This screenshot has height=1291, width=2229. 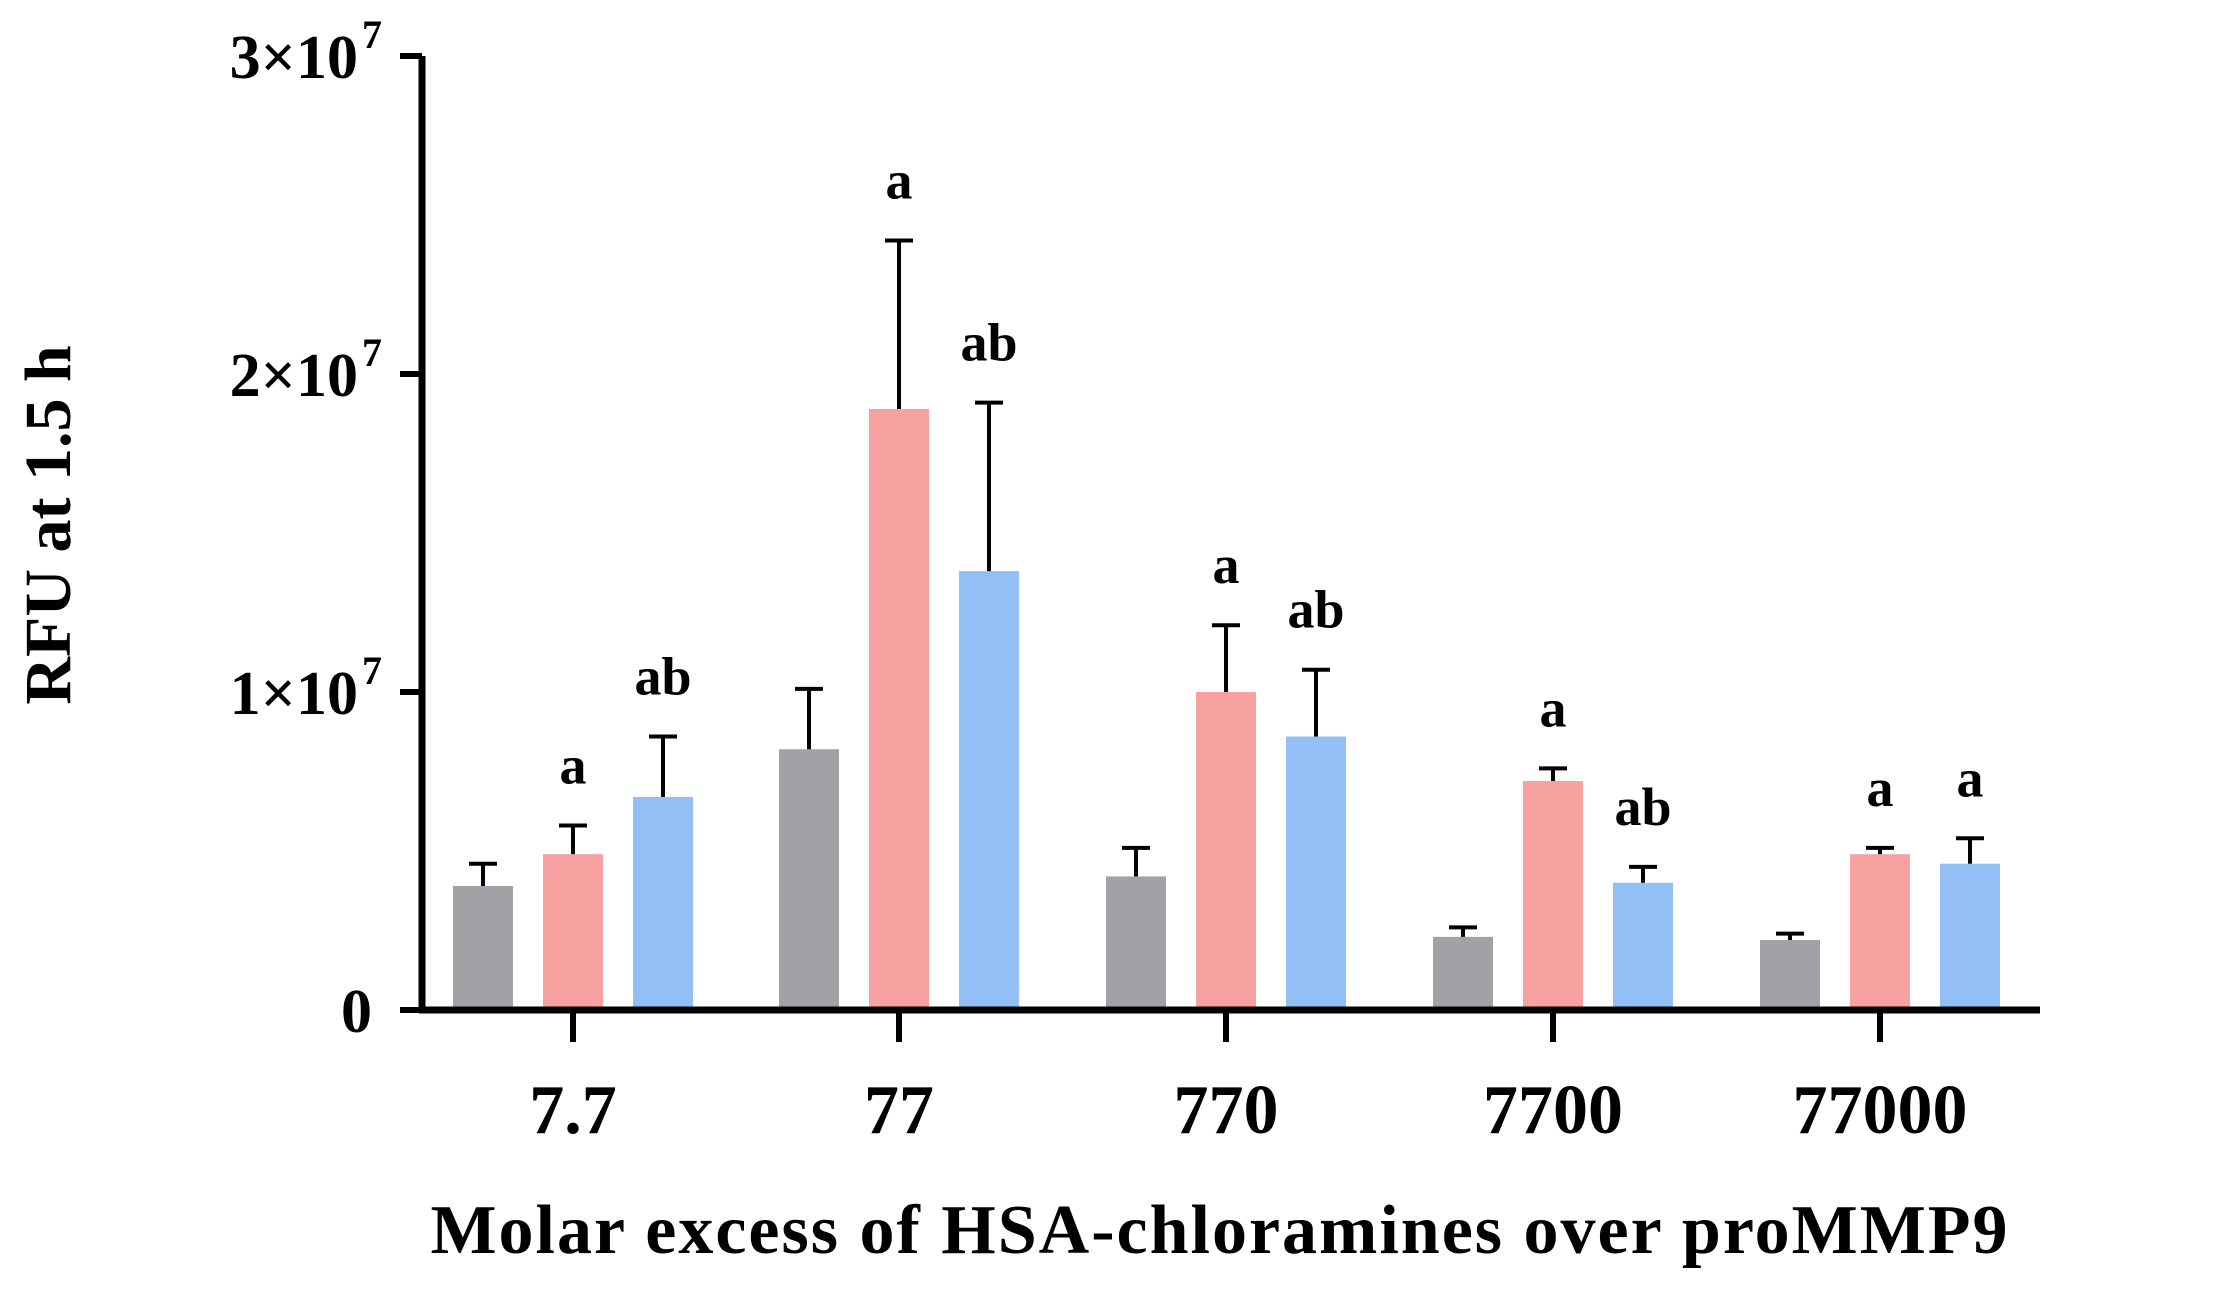 I want to click on x-tick-label: 7700, so click(x=1553, y=1110).